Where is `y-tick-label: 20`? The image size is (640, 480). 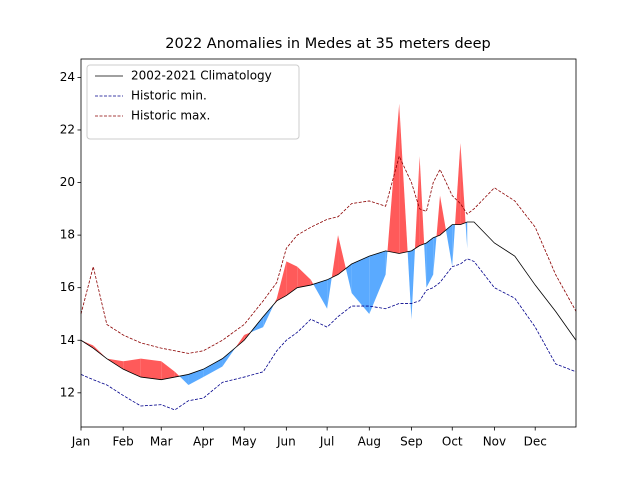
y-tick-label: 20 is located at coordinates (67, 182).